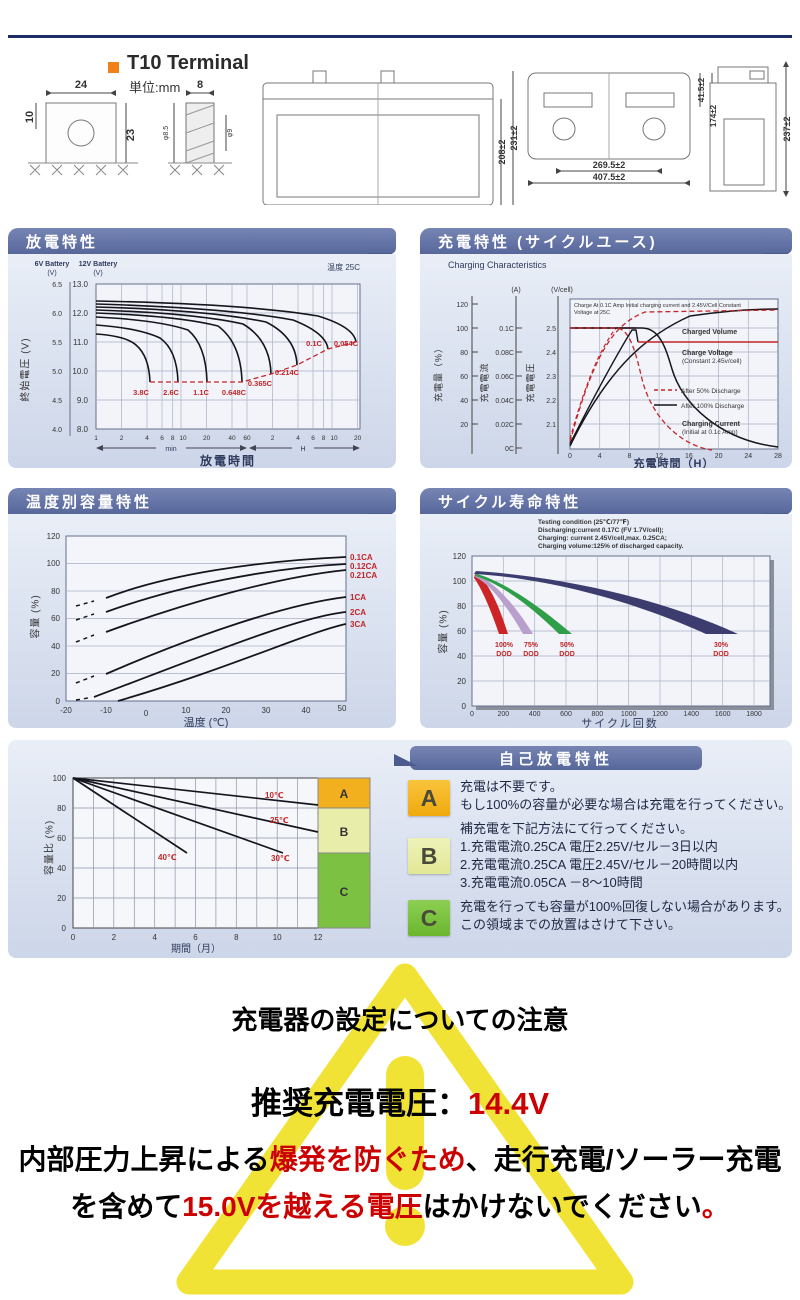 The image size is (800, 1300). I want to click on axis-unit: (V/cell), so click(562, 290).